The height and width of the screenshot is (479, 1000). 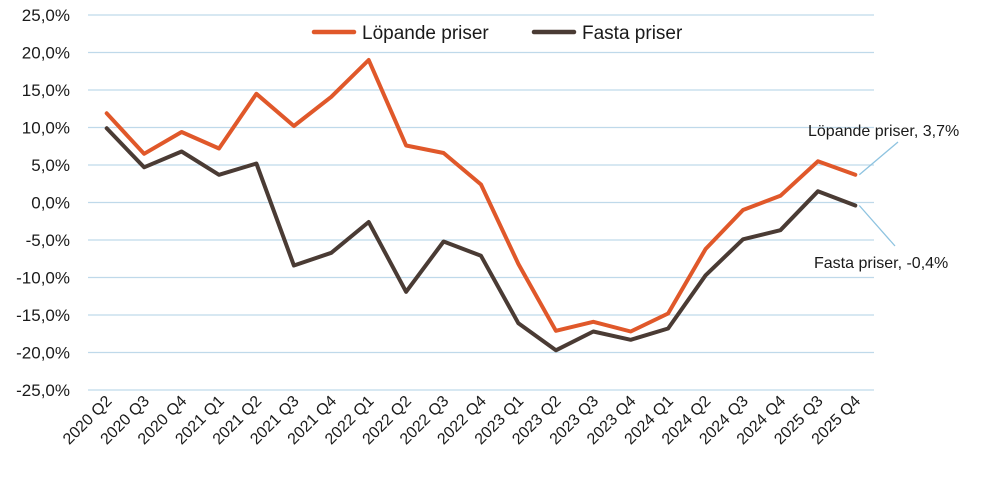 I want to click on legend-item-1: Fasta priser, so click(x=607, y=33).